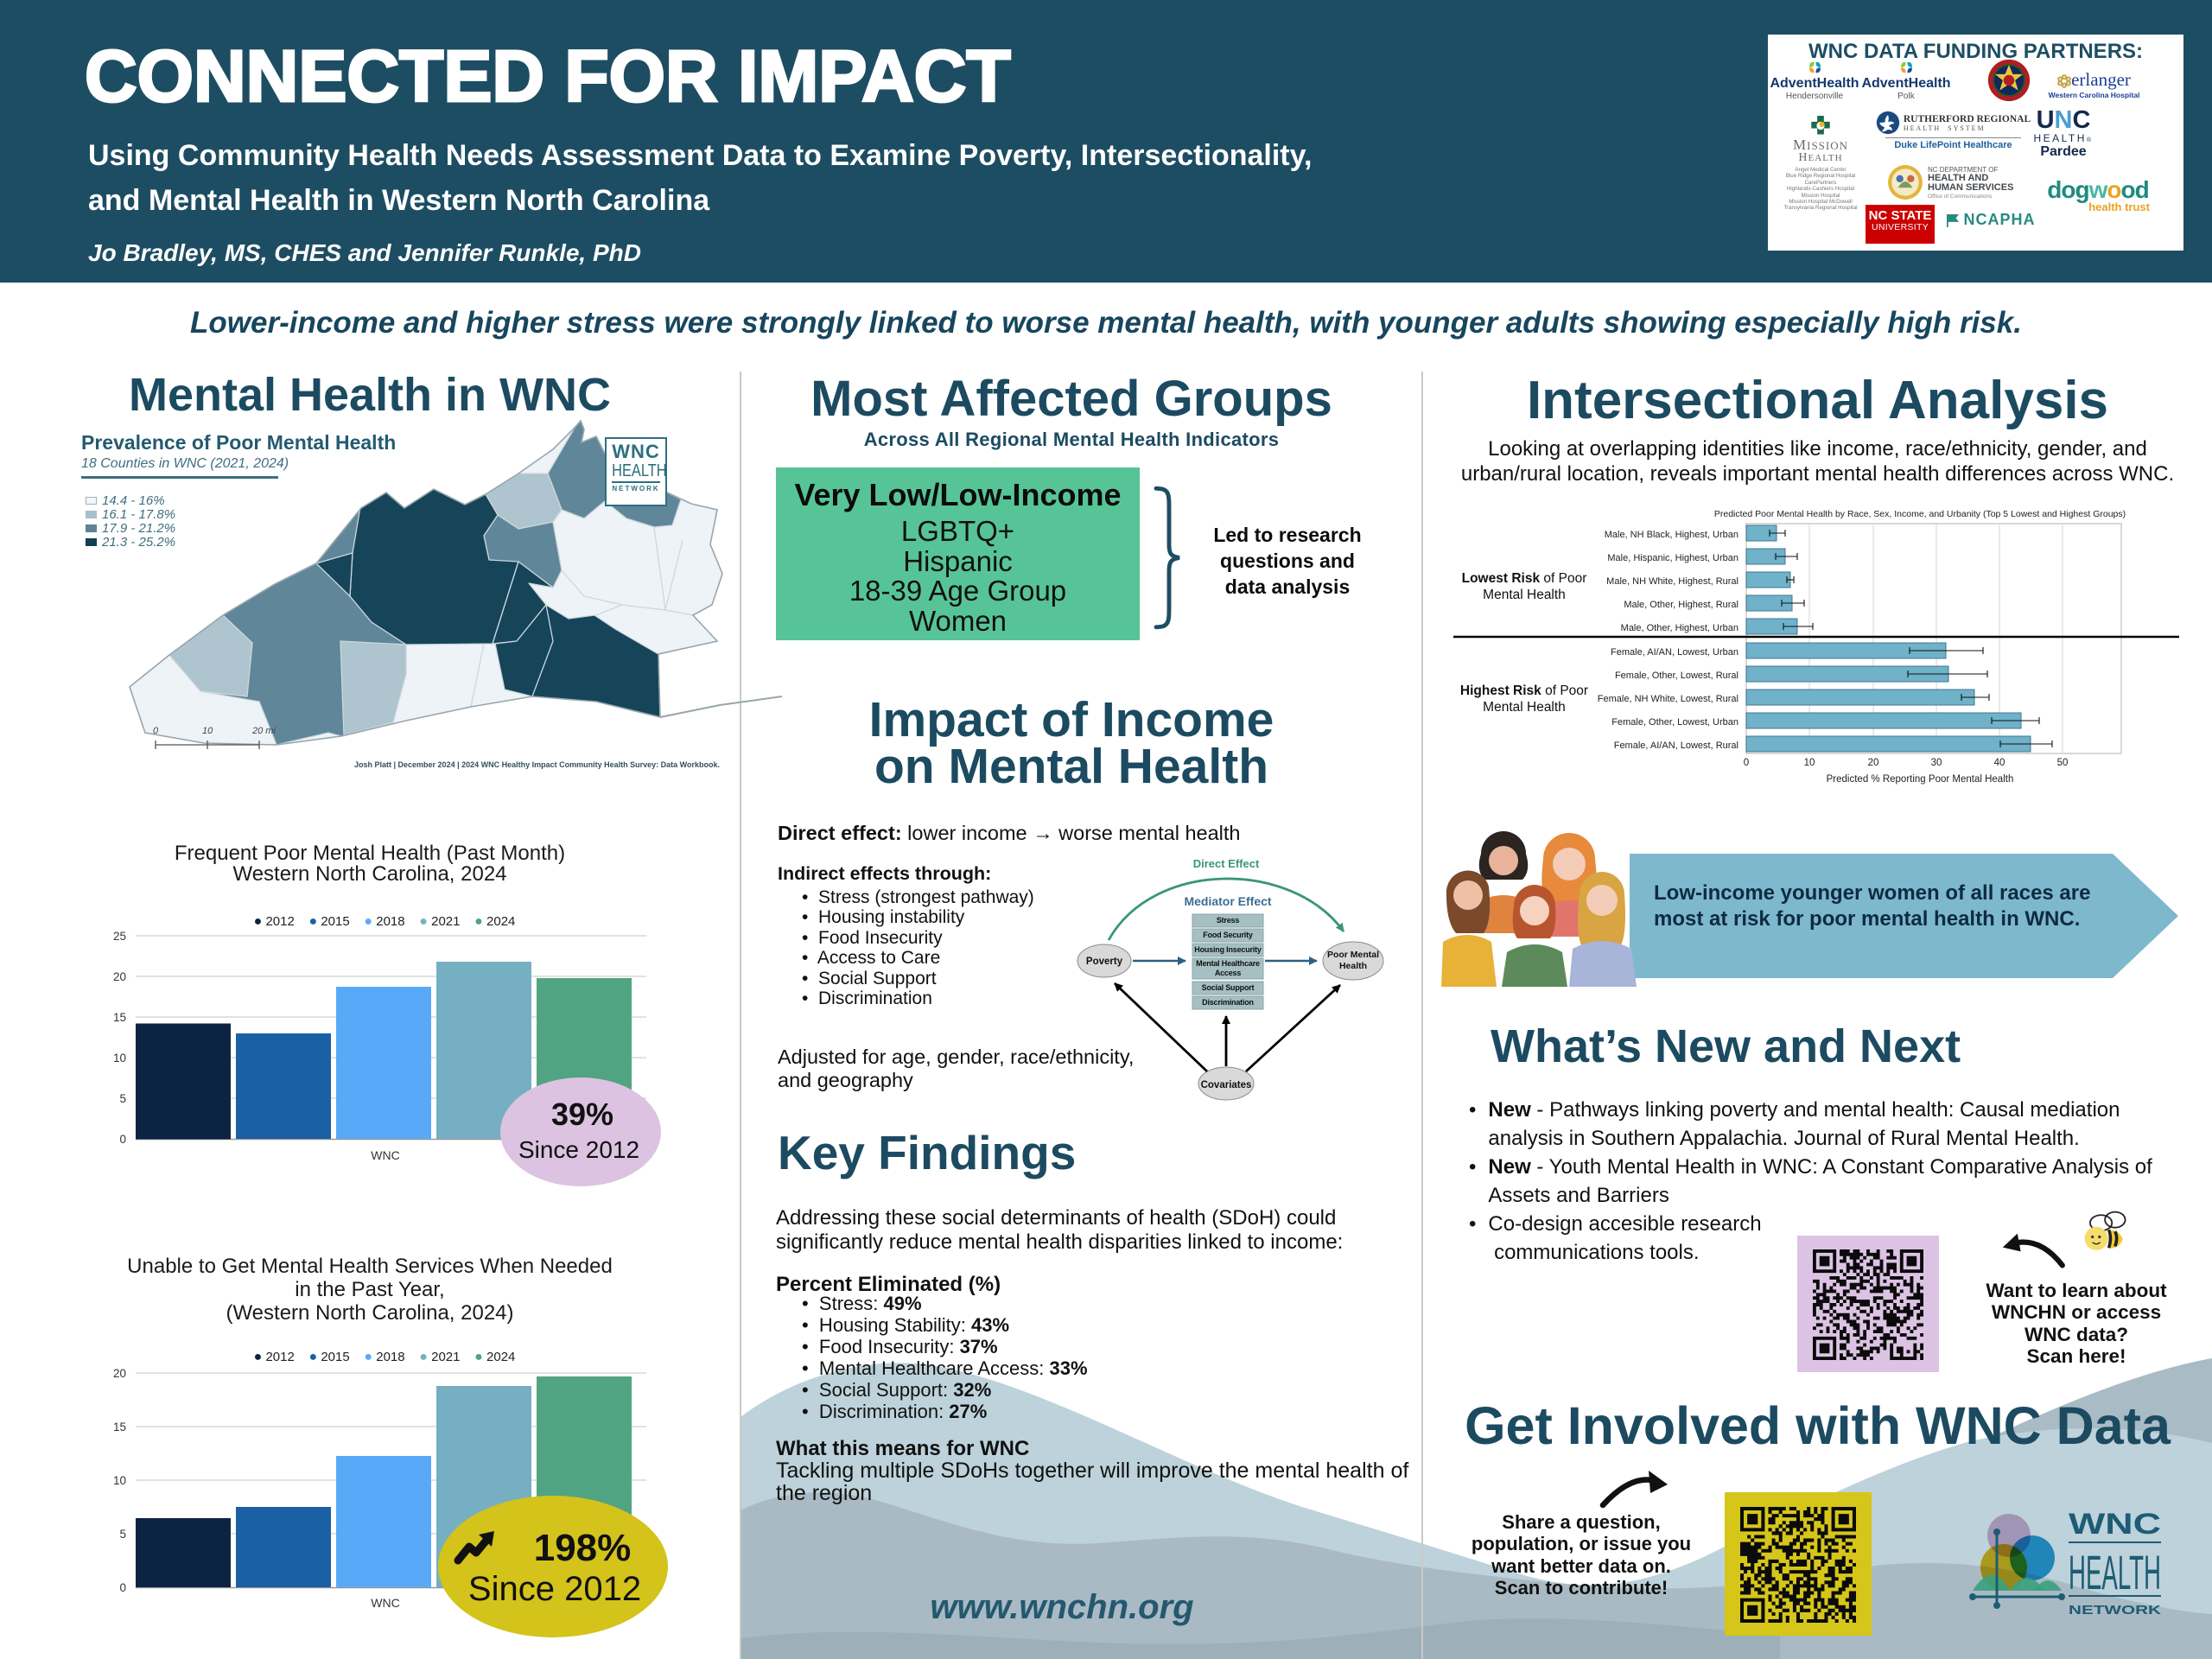 The image size is (2212, 1659). I want to click on svg-text: 39%, so click(582, 1114).